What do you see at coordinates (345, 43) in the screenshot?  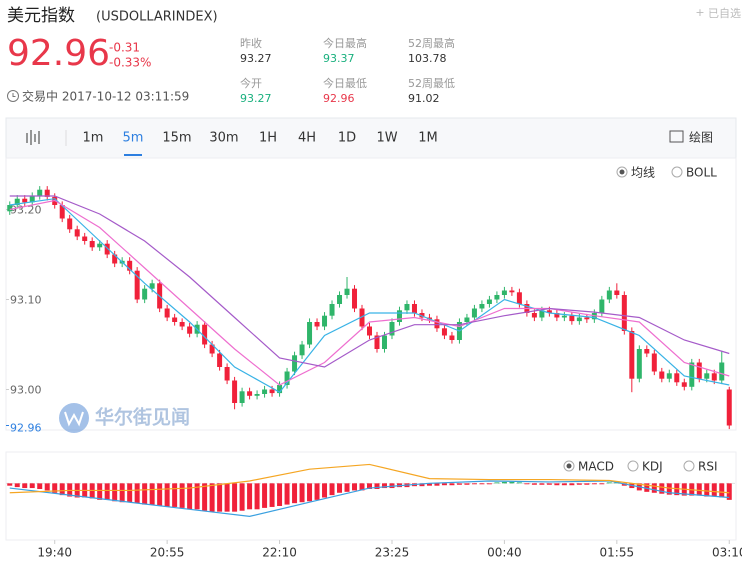 I see `stat-label: 今日最高` at bounding box center [345, 43].